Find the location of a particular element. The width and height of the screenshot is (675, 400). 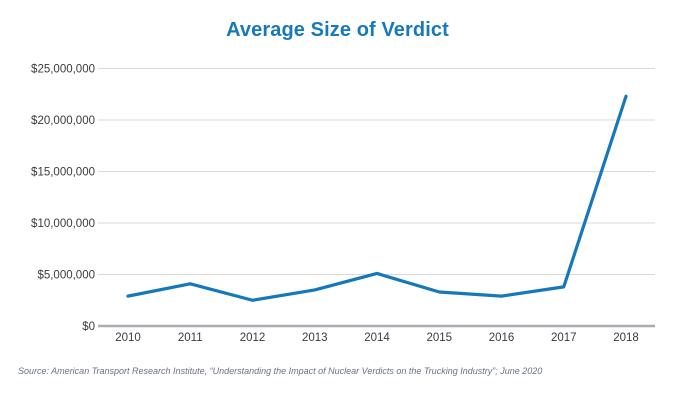

x-axis-year-label: 2013 is located at coordinates (315, 338).